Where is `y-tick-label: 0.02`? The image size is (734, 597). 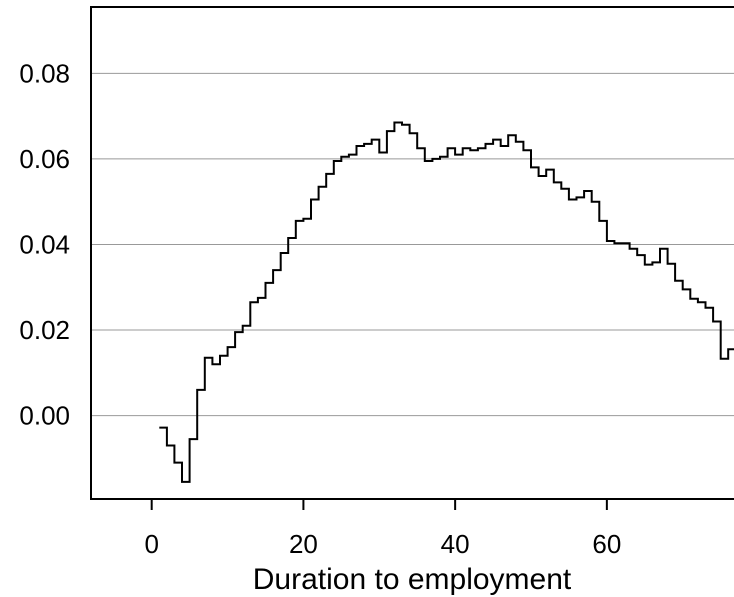
y-tick-label: 0.02 is located at coordinates (44, 330).